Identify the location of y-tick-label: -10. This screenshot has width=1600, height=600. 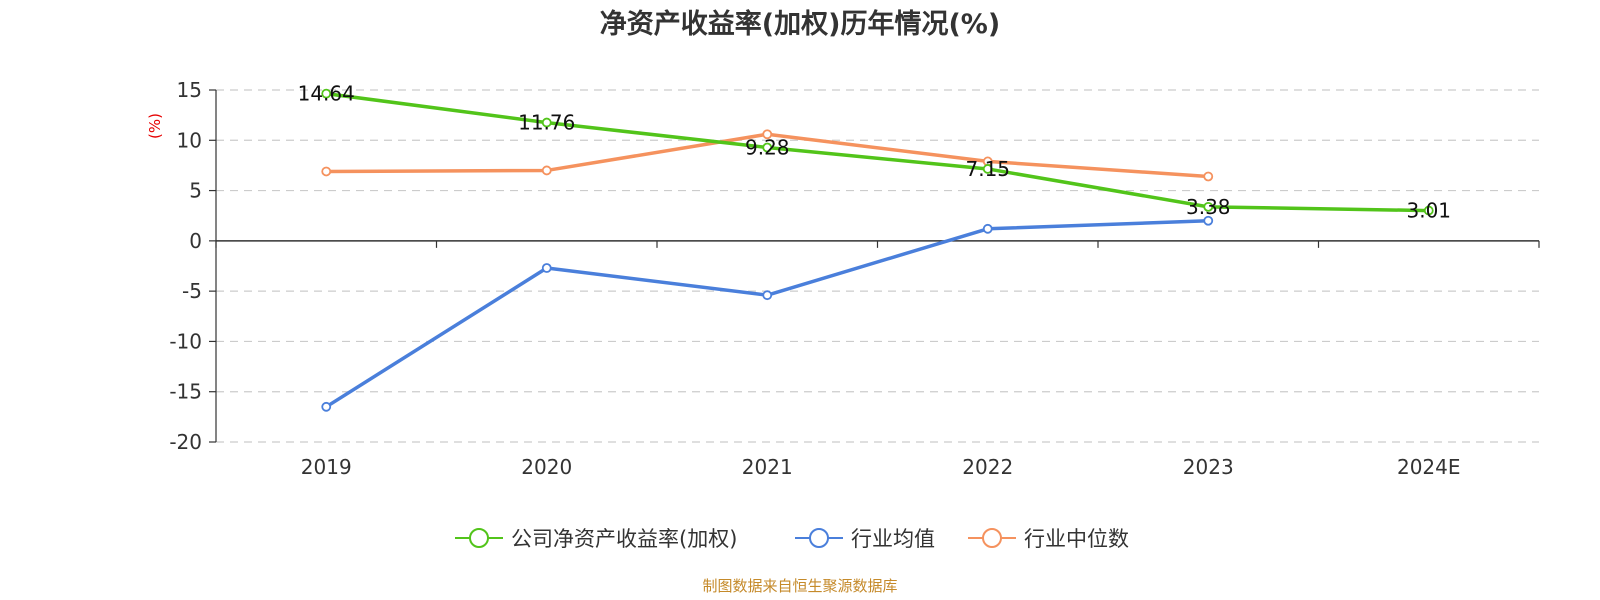
(185, 341).